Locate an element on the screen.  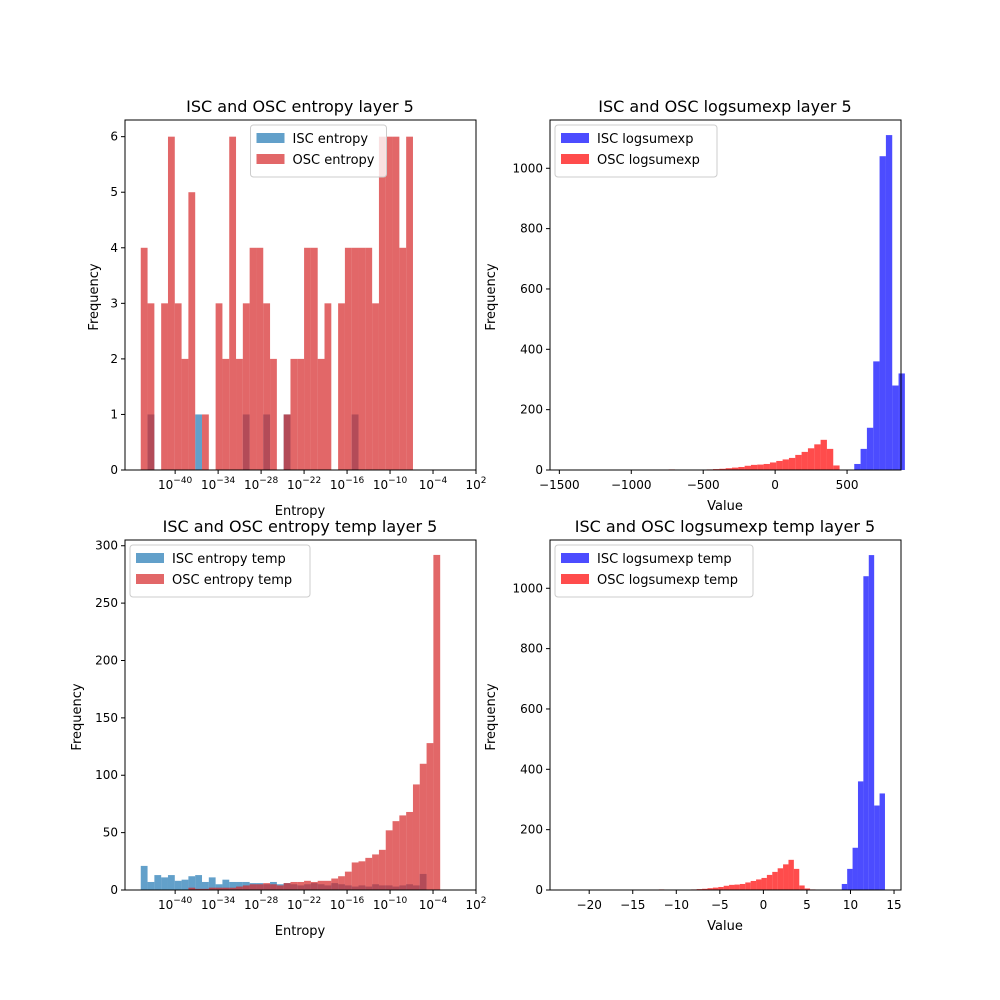
y-tick-label: 100 is located at coordinates (106, 775).